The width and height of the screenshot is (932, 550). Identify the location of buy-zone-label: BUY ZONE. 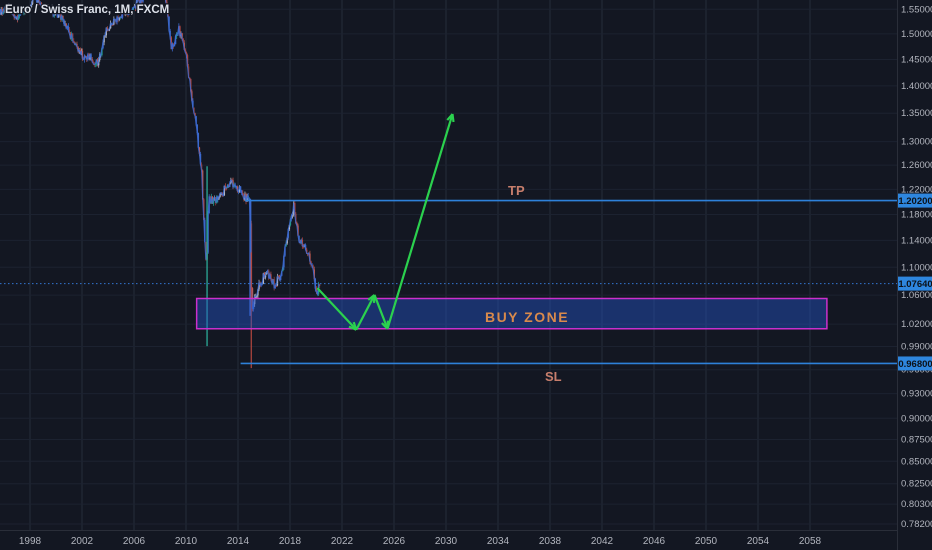
(527, 317).